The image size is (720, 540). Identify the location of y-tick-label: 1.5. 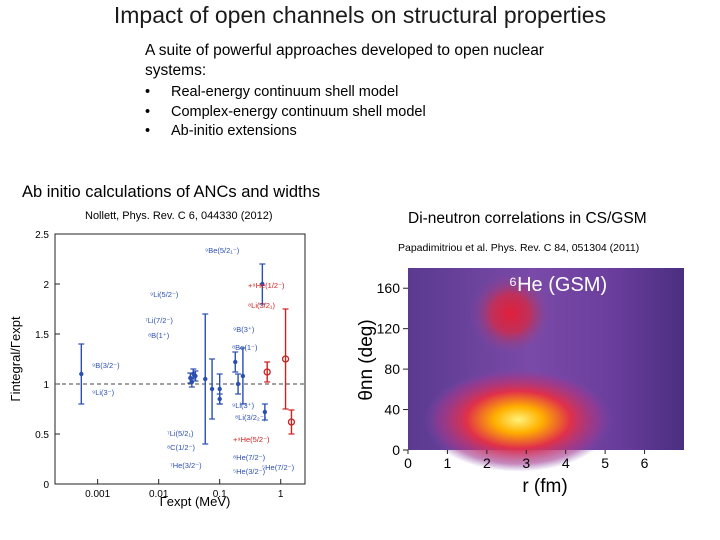
(42, 335).